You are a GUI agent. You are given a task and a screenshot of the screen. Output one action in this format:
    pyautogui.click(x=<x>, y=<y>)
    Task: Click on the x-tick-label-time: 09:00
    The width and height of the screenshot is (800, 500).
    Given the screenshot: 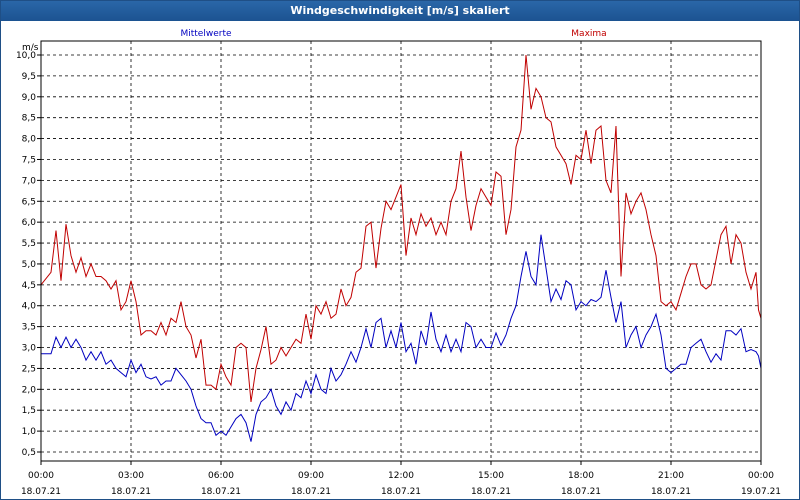 What is the action you would take?
    pyautogui.click(x=311, y=476)
    